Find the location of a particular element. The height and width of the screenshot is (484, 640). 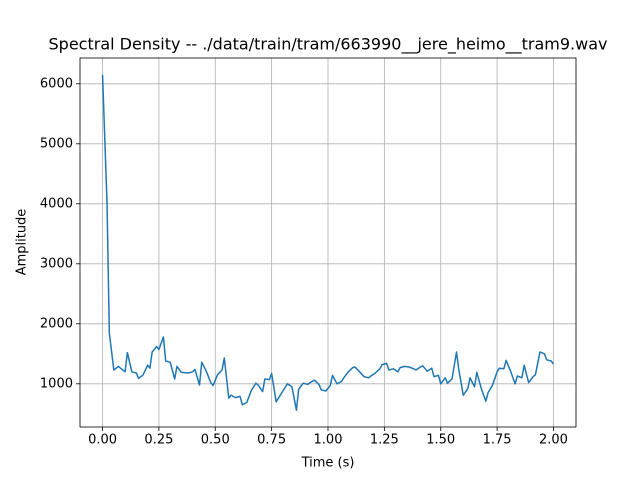

x-tick-label: 0.25 is located at coordinates (158, 440).